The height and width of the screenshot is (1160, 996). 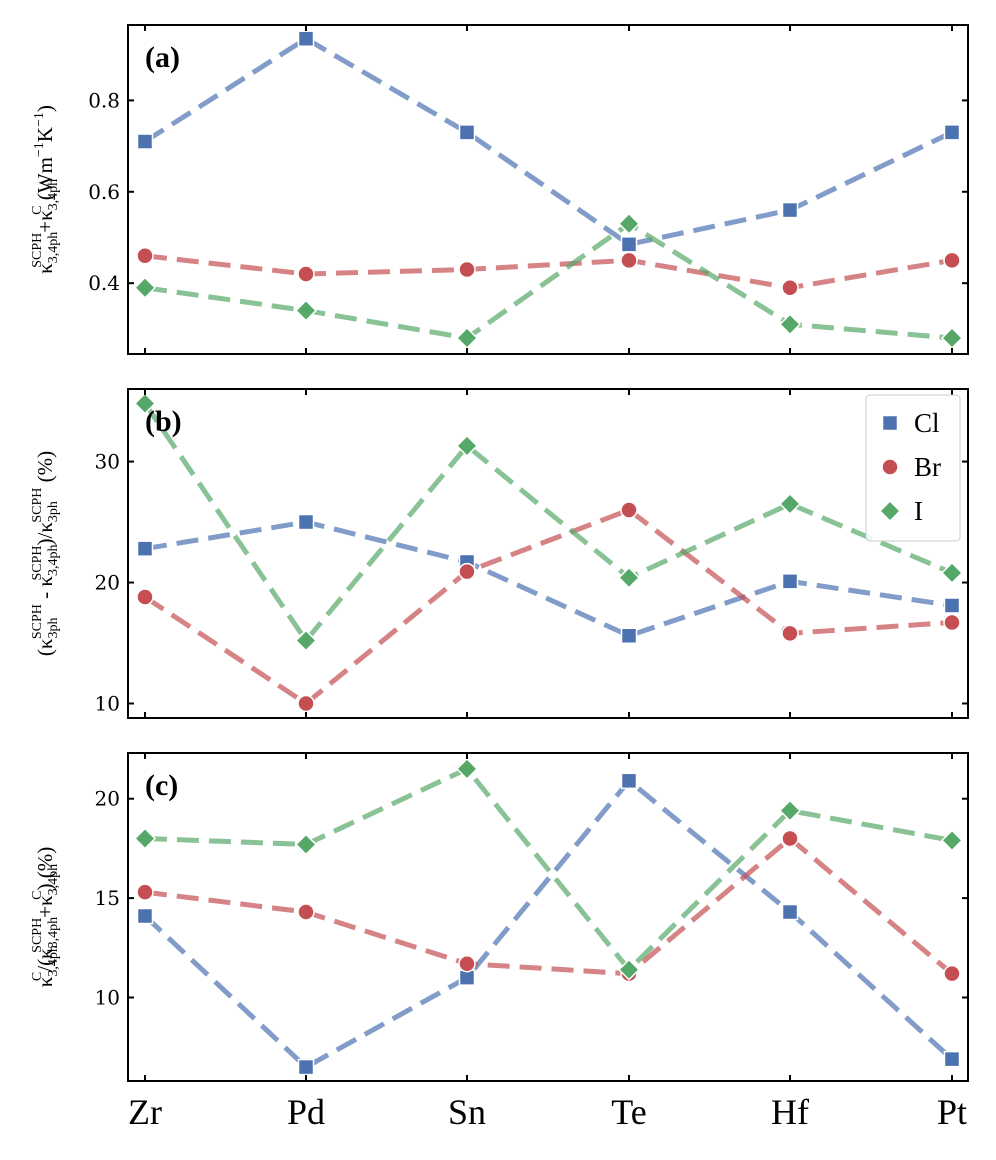 I want to click on legend-label-i: I, so click(x=918, y=511).